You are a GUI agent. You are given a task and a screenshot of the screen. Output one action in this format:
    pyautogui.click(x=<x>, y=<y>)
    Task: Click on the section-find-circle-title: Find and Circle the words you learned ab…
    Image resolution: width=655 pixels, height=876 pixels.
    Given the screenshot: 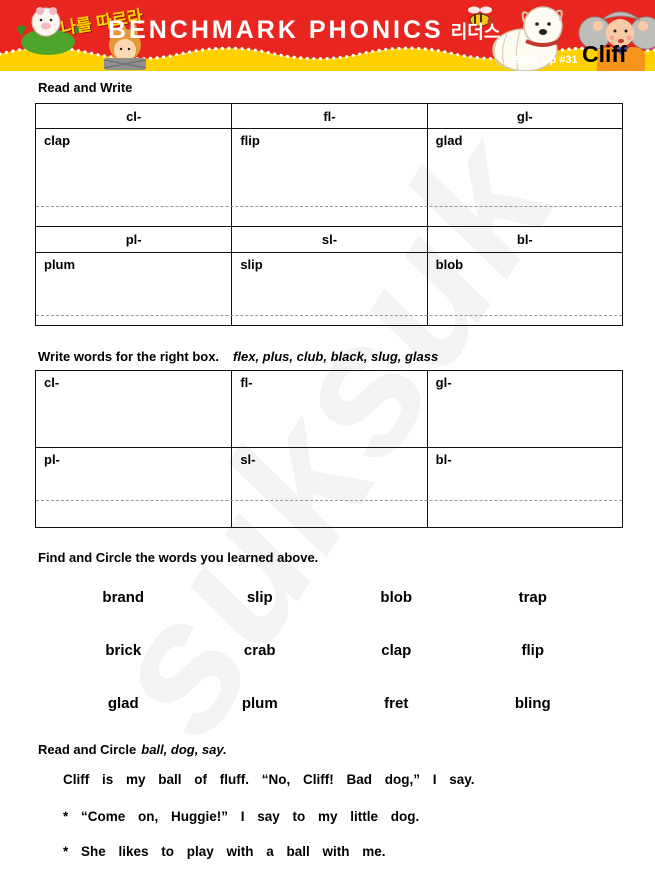 What is the action you would take?
    pyautogui.click(x=178, y=557)
    